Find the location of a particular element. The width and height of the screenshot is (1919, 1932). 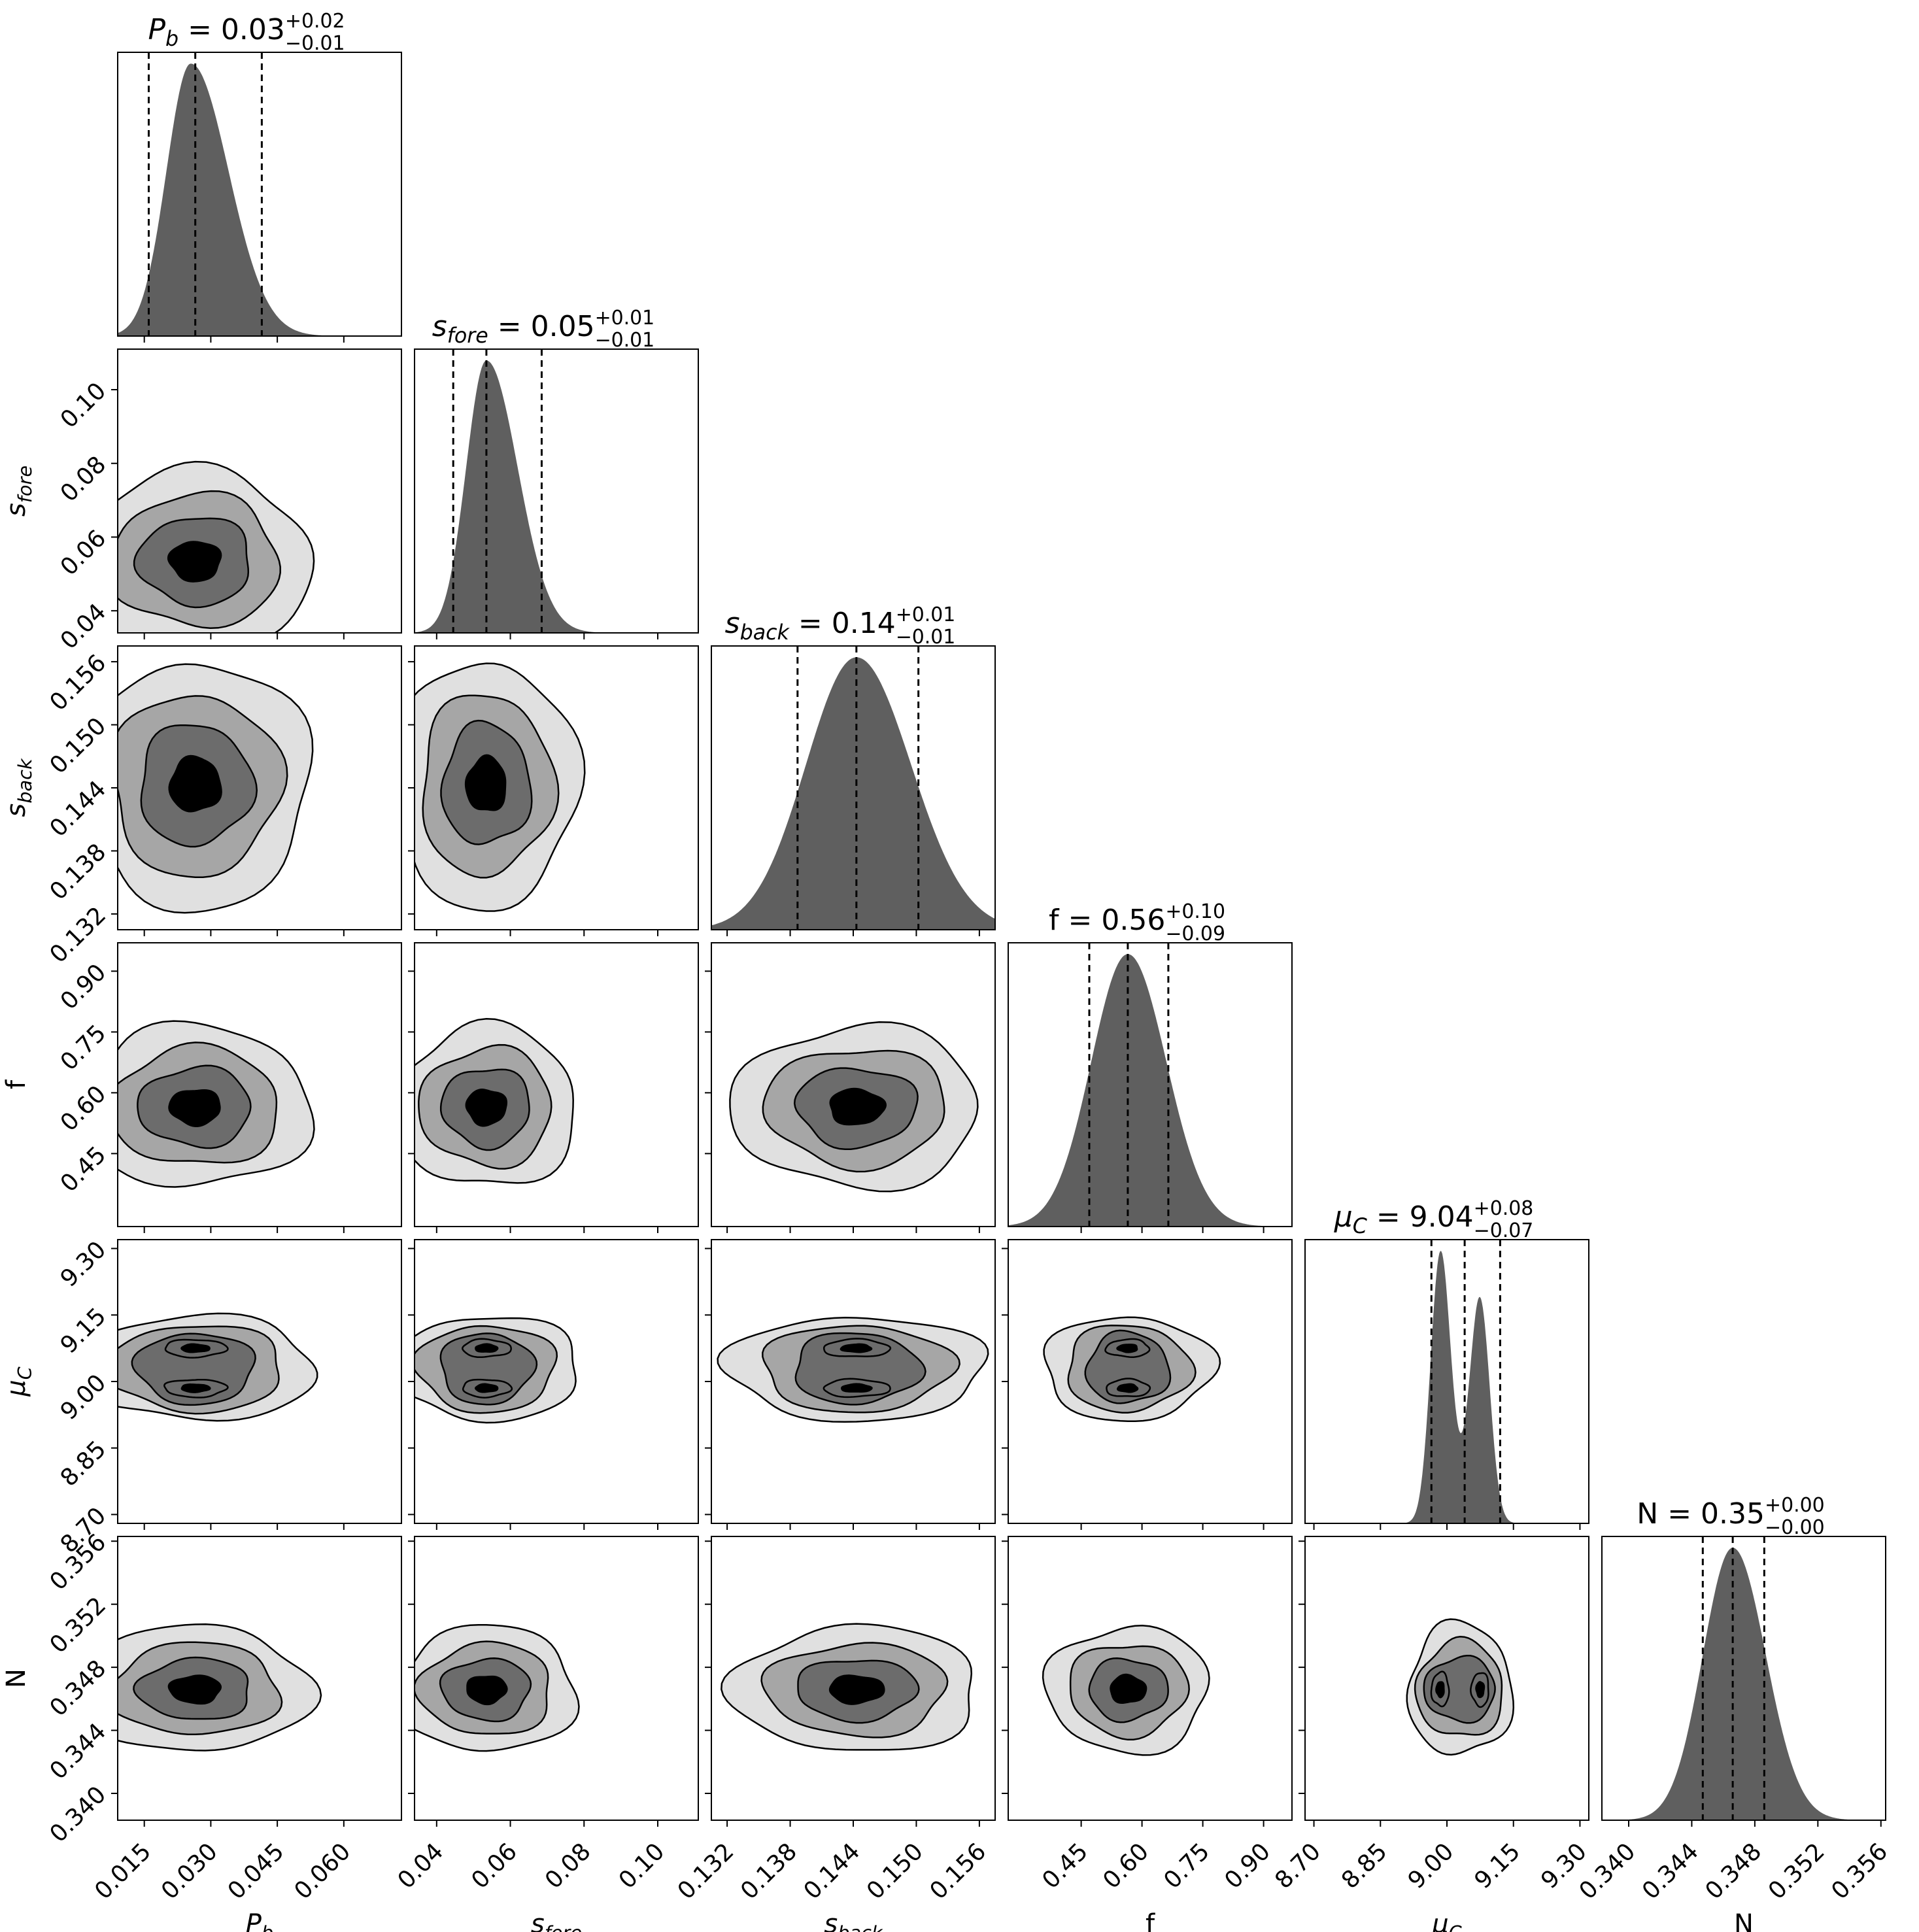

contour-panel-Pb-sback is located at coordinates (216, 788).